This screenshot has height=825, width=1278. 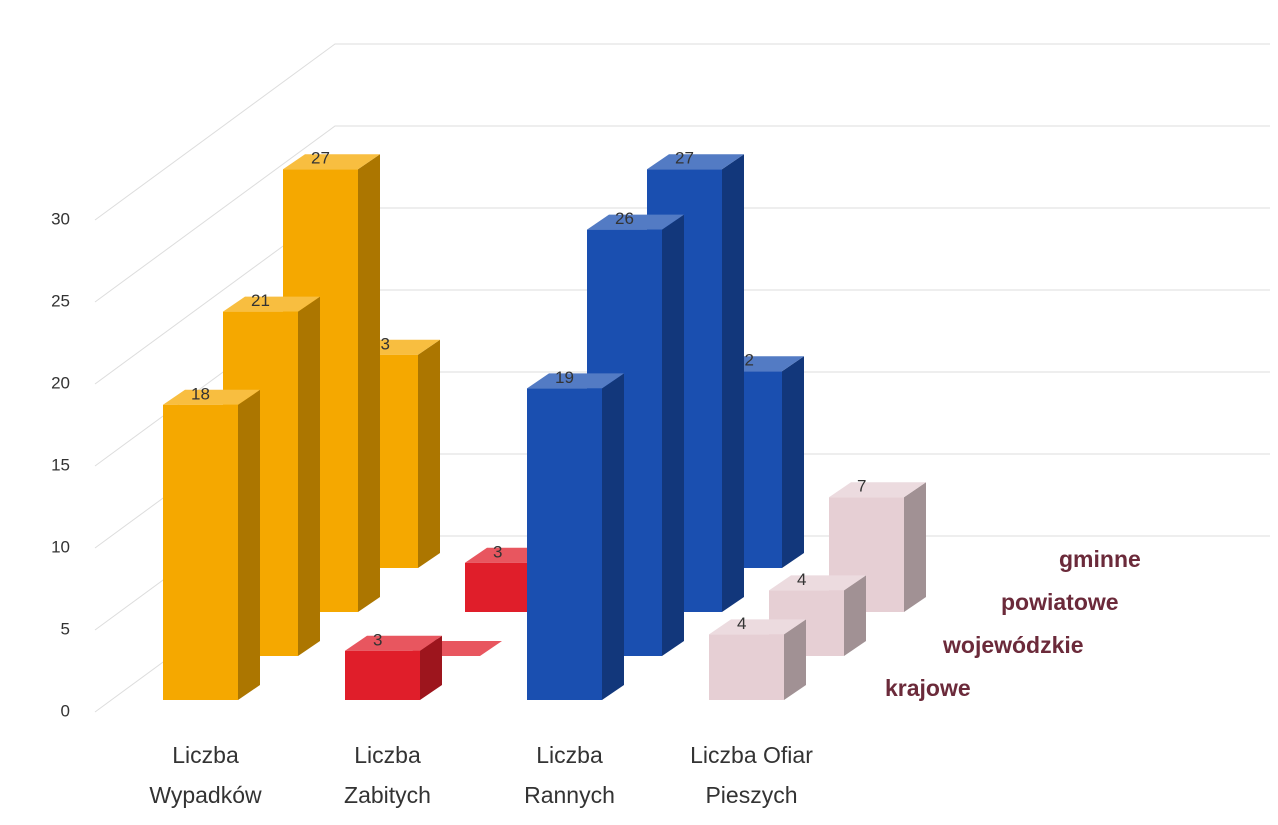 I want to click on x-tick-label: Liczba Ofiar Pieszych, so click(x=751, y=775).